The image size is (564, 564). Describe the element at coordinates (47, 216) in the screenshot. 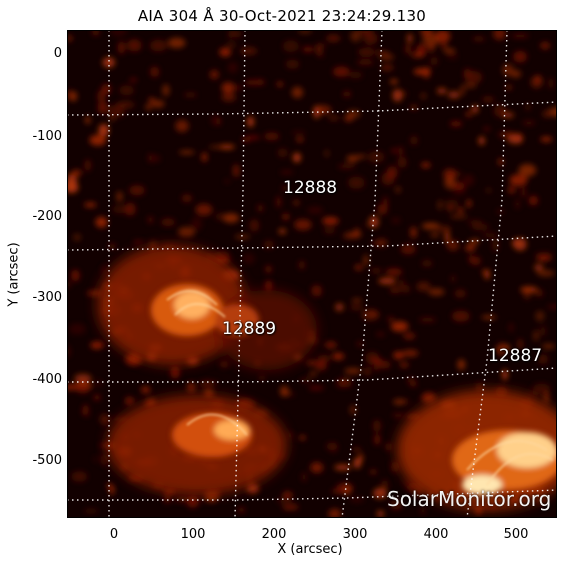

I see `y-tick-label: -200` at that location.